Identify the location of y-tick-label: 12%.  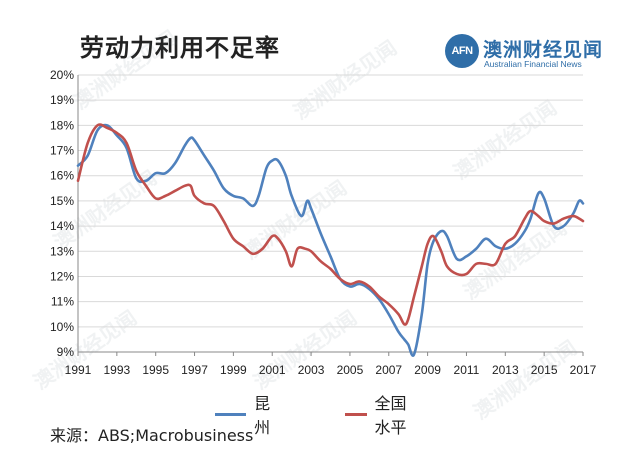
(62, 276).